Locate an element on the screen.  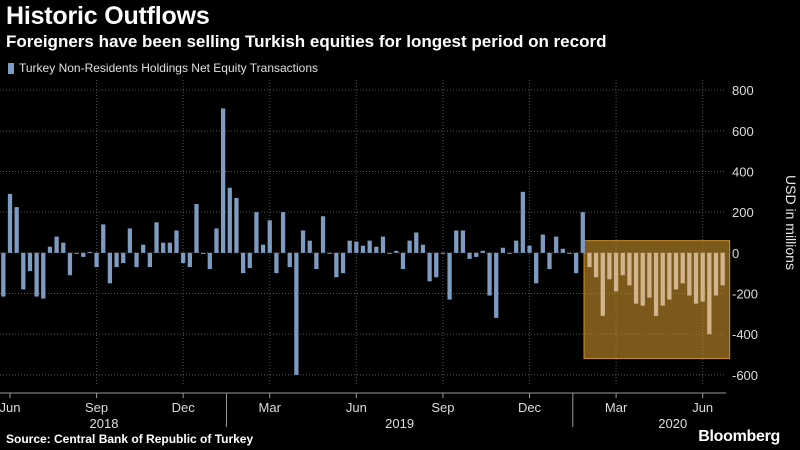
y-tick-label: 800 is located at coordinates (743, 90).